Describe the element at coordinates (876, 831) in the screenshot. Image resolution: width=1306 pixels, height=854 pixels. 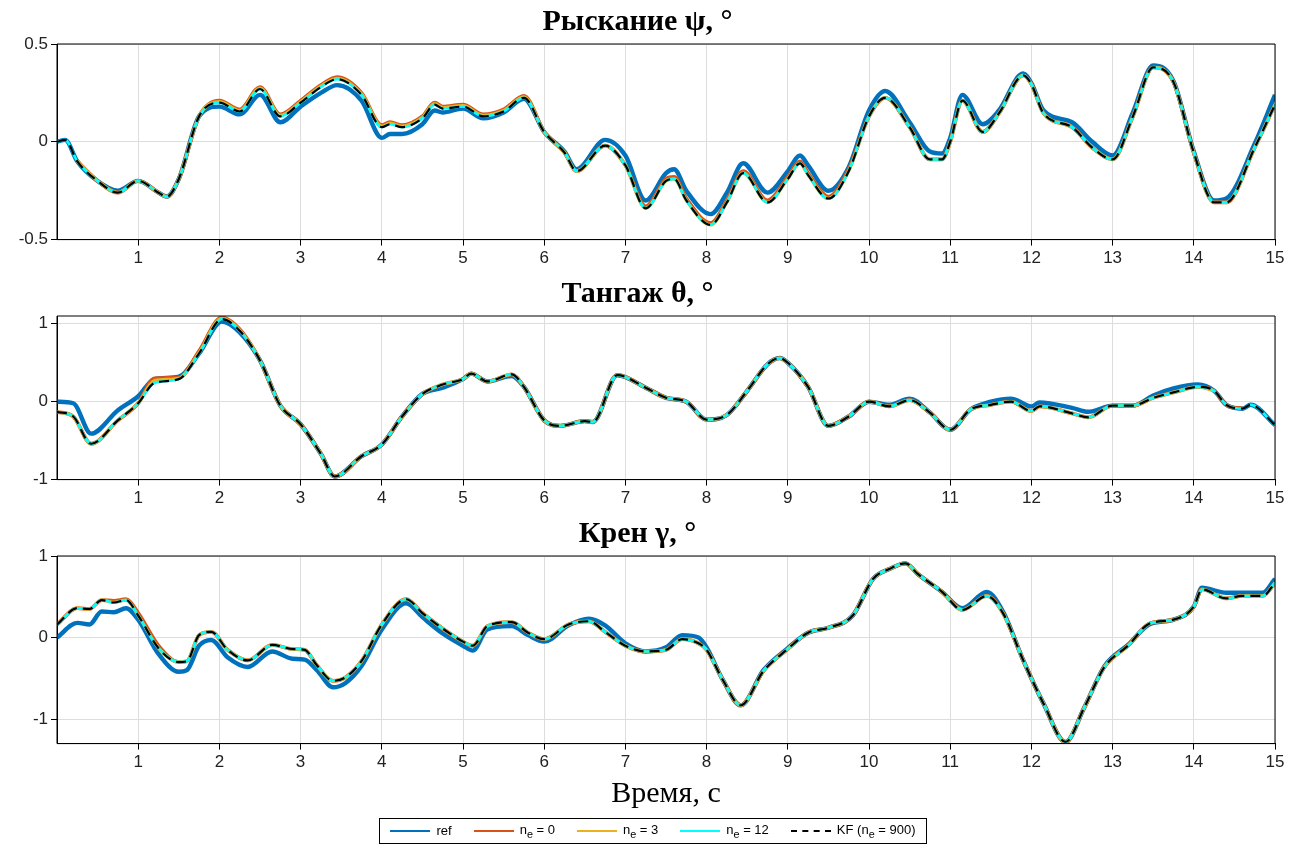
I see `legend-label: KF (n$_{e}$ = 900)` at that location.